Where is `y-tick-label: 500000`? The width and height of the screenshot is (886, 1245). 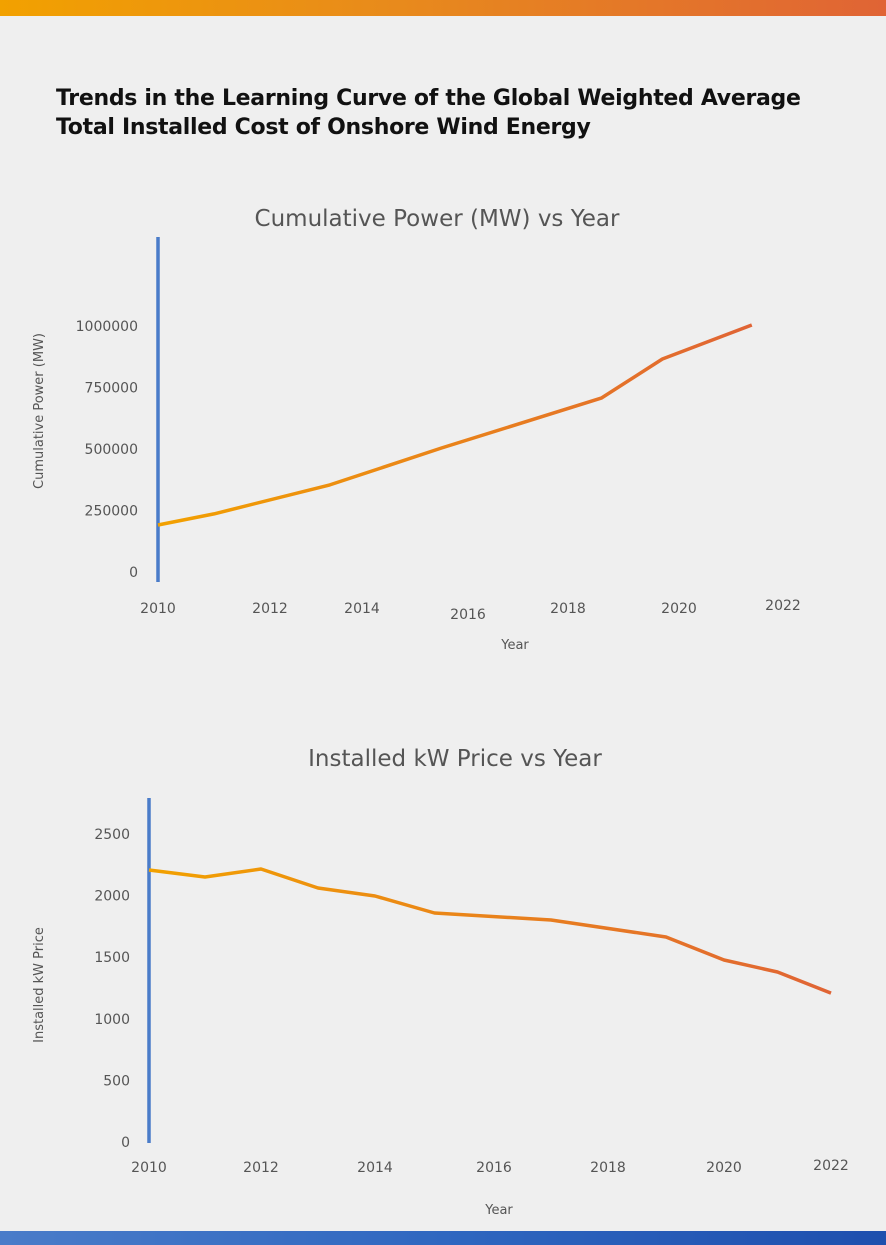
y-tick-label: 500000 is located at coordinates (111, 450).